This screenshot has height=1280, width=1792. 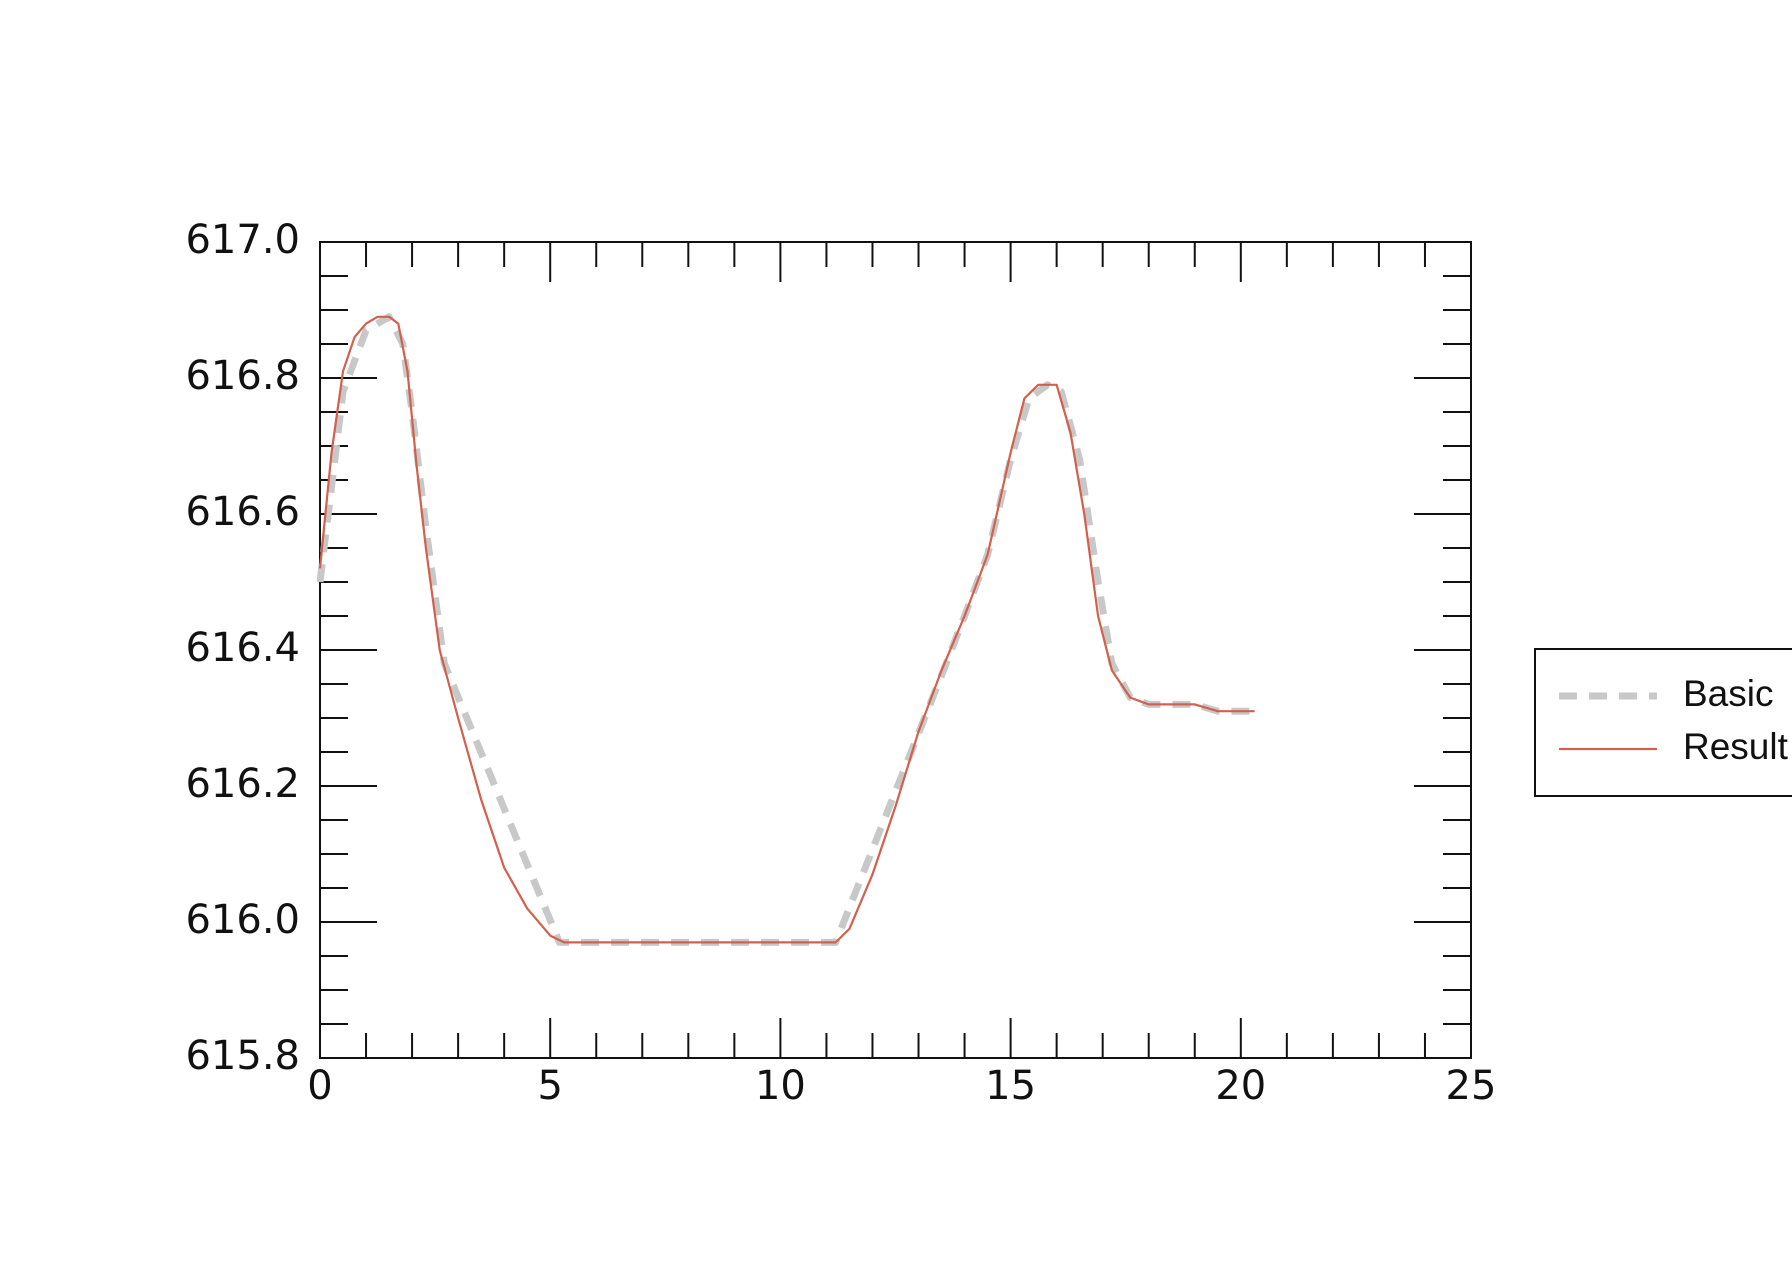 What do you see at coordinates (1471, 1086) in the screenshot?
I see `x-tick-label: 25` at bounding box center [1471, 1086].